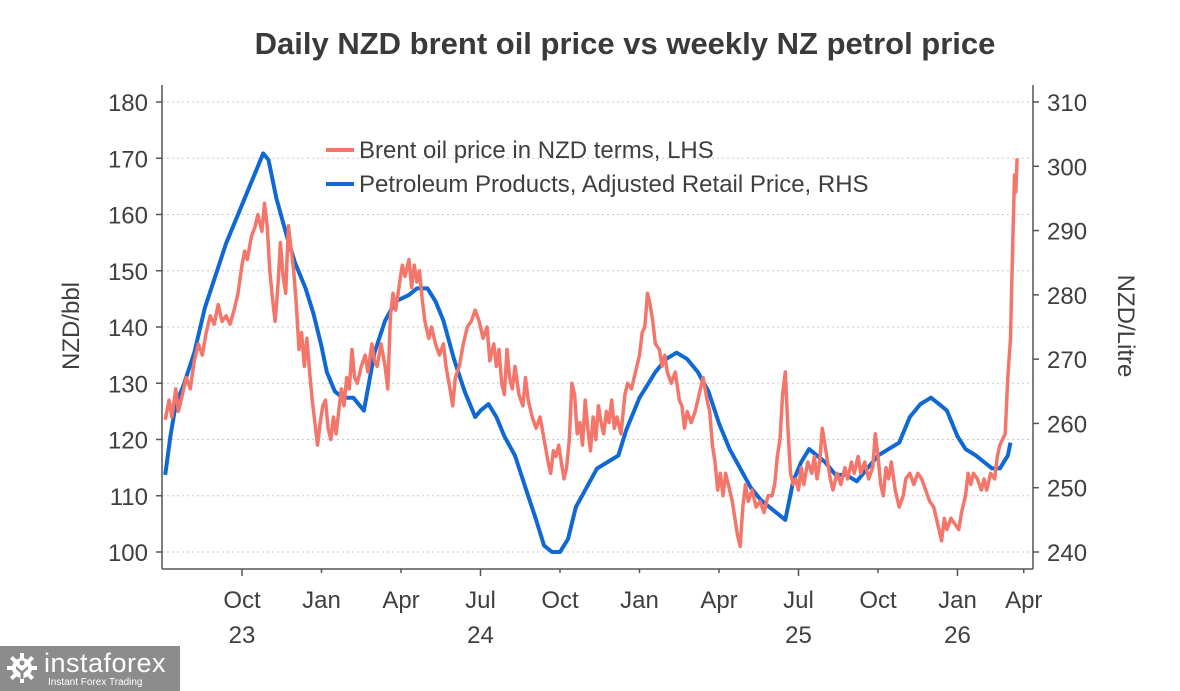  I want to click on right-tick-label: 270, so click(1067, 360).